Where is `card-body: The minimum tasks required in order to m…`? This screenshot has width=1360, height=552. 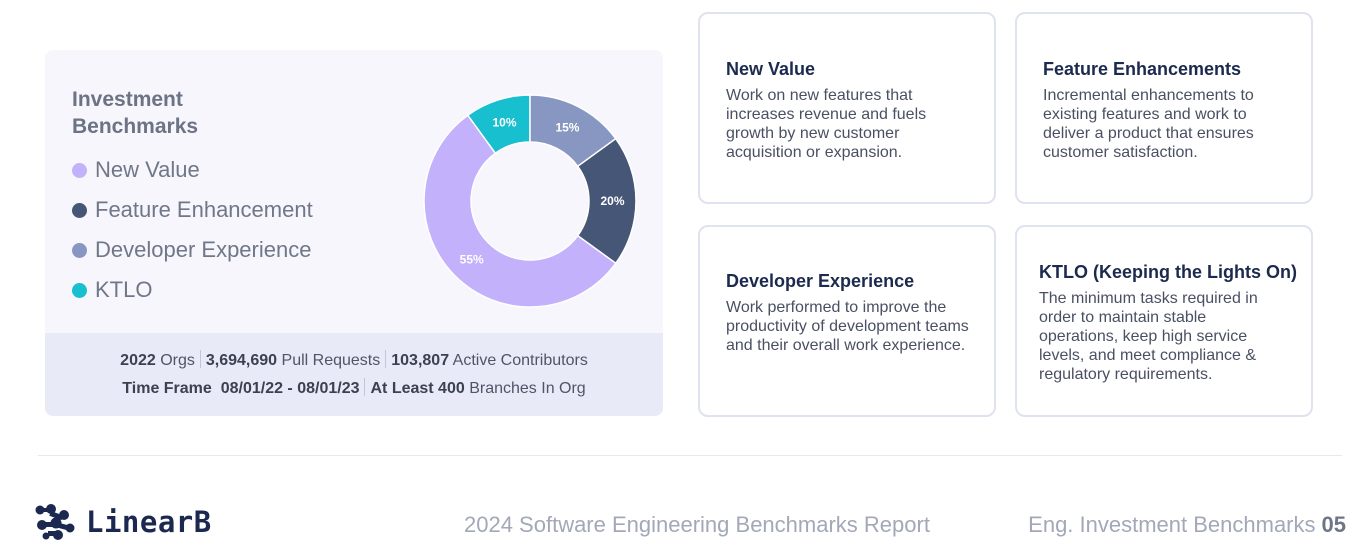
card-body: The minimum tasks required in order to m… is located at coordinates (1148, 336).